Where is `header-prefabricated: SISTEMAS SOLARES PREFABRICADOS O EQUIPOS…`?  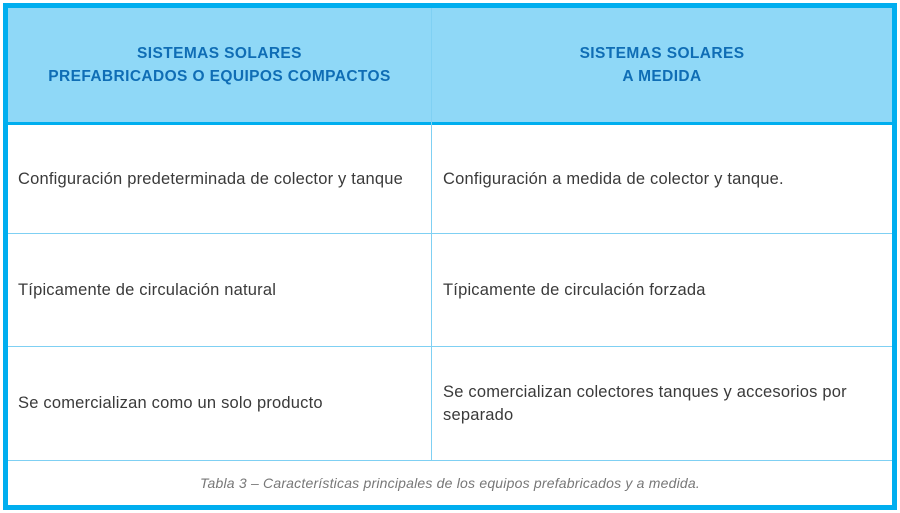
header-prefabricated: SISTEMAS SOLARES PREFABRICADOS O EQUIPOS… is located at coordinates (219, 65).